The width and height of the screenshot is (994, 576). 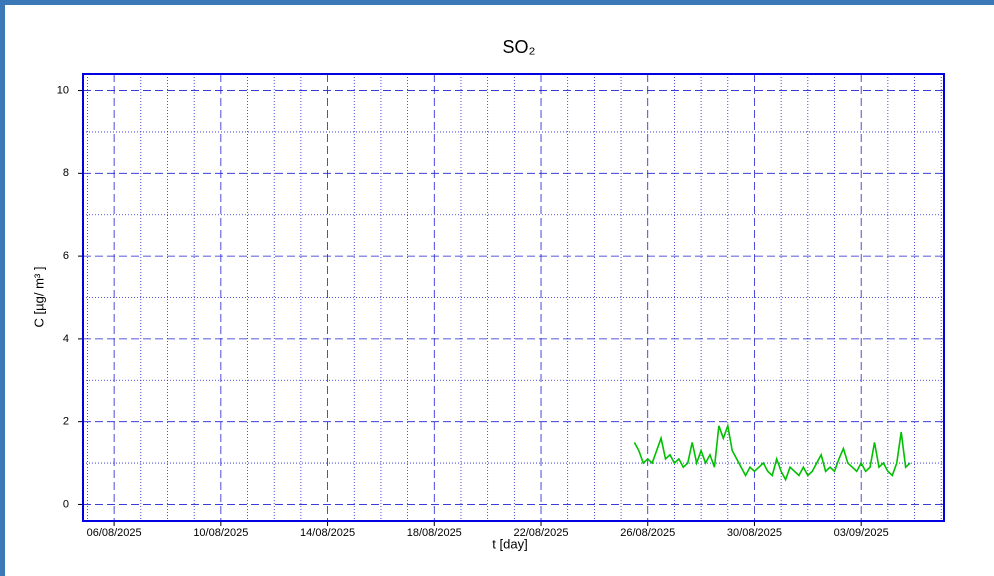 What do you see at coordinates (63, 90) in the screenshot?
I see `y-tick-label: 10` at bounding box center [63, 90].